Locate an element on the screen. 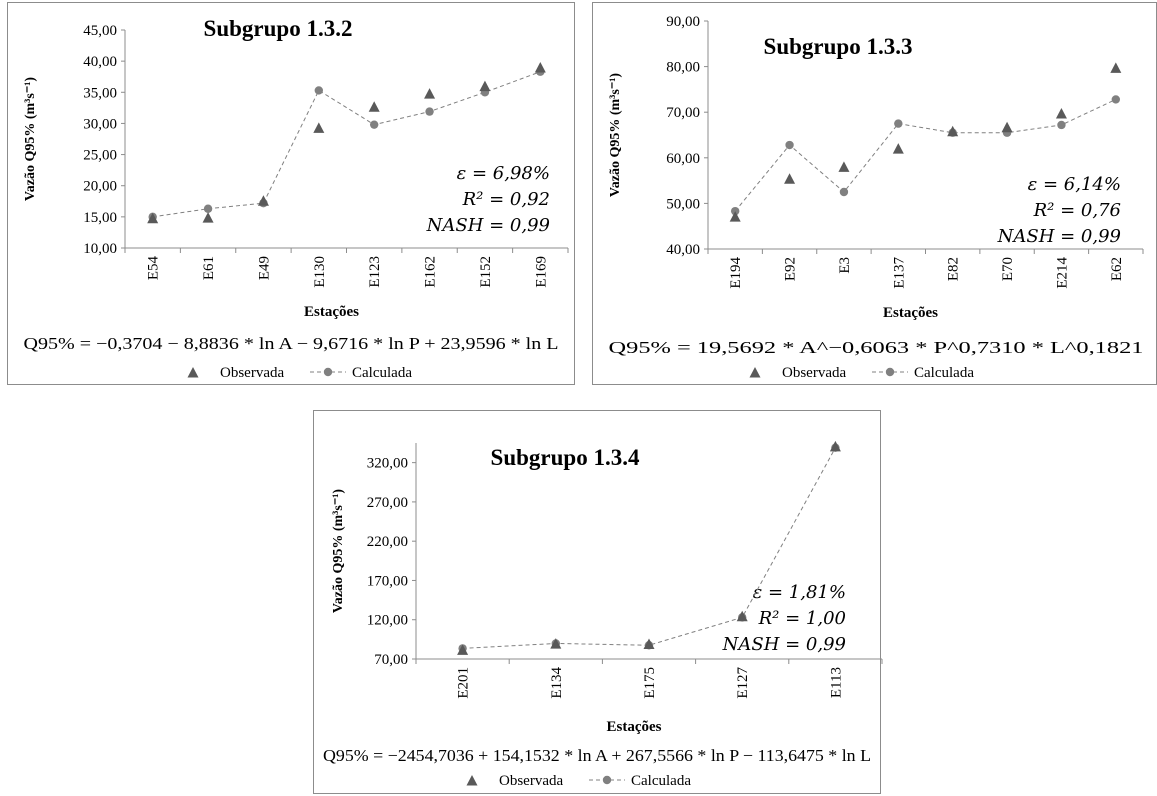 The image size is (1157, 796). x-category-label: E113 is located at coordinates (836, 682).